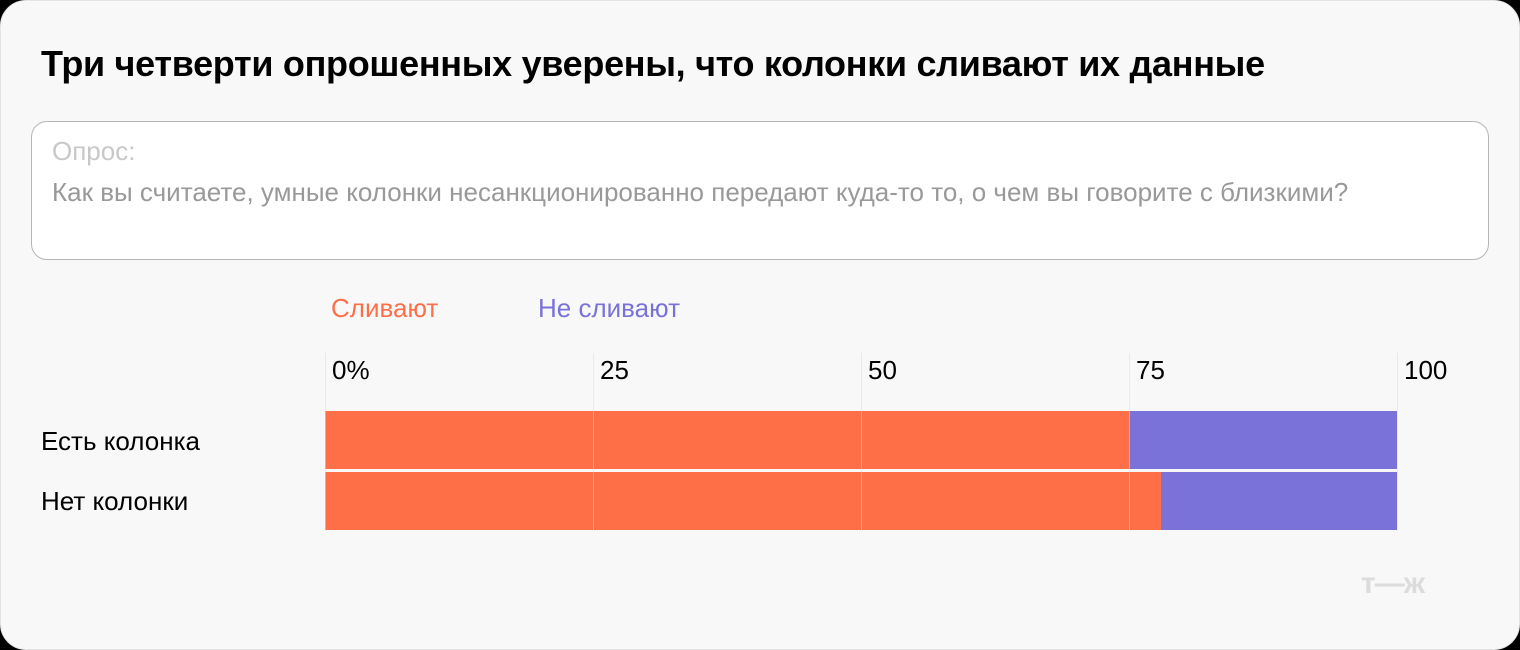  Describe the element at coordinates (94, 151) in the screenshot. I see `survey-label: Опрос:` at that location.